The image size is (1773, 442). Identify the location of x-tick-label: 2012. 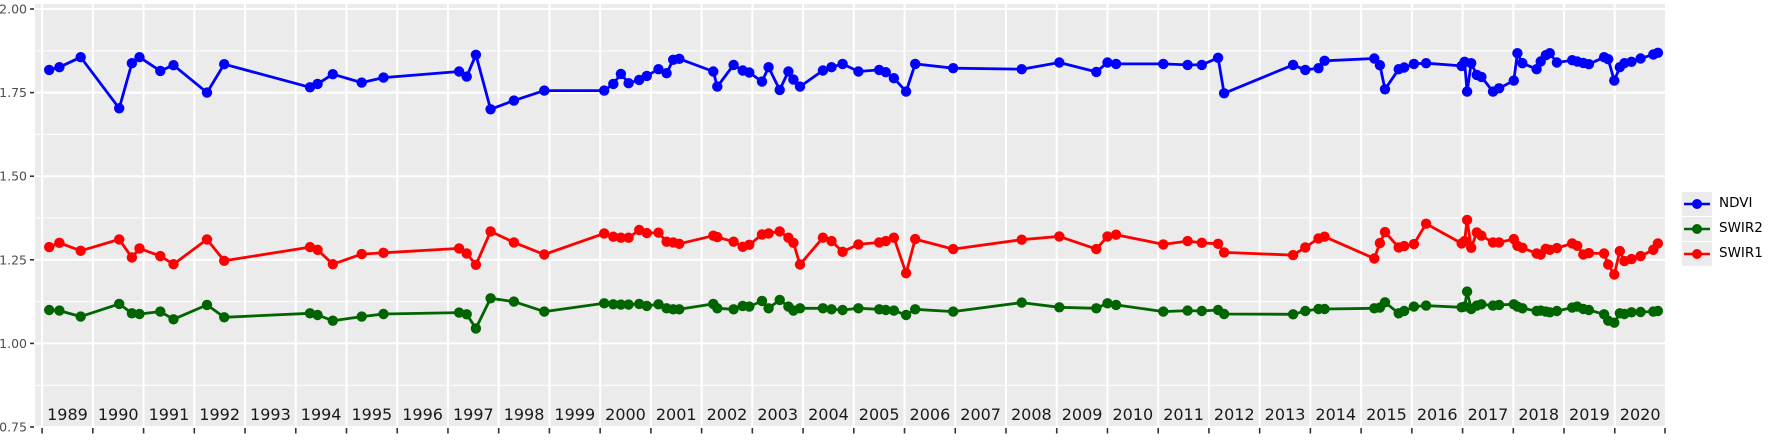
(1234, 414).